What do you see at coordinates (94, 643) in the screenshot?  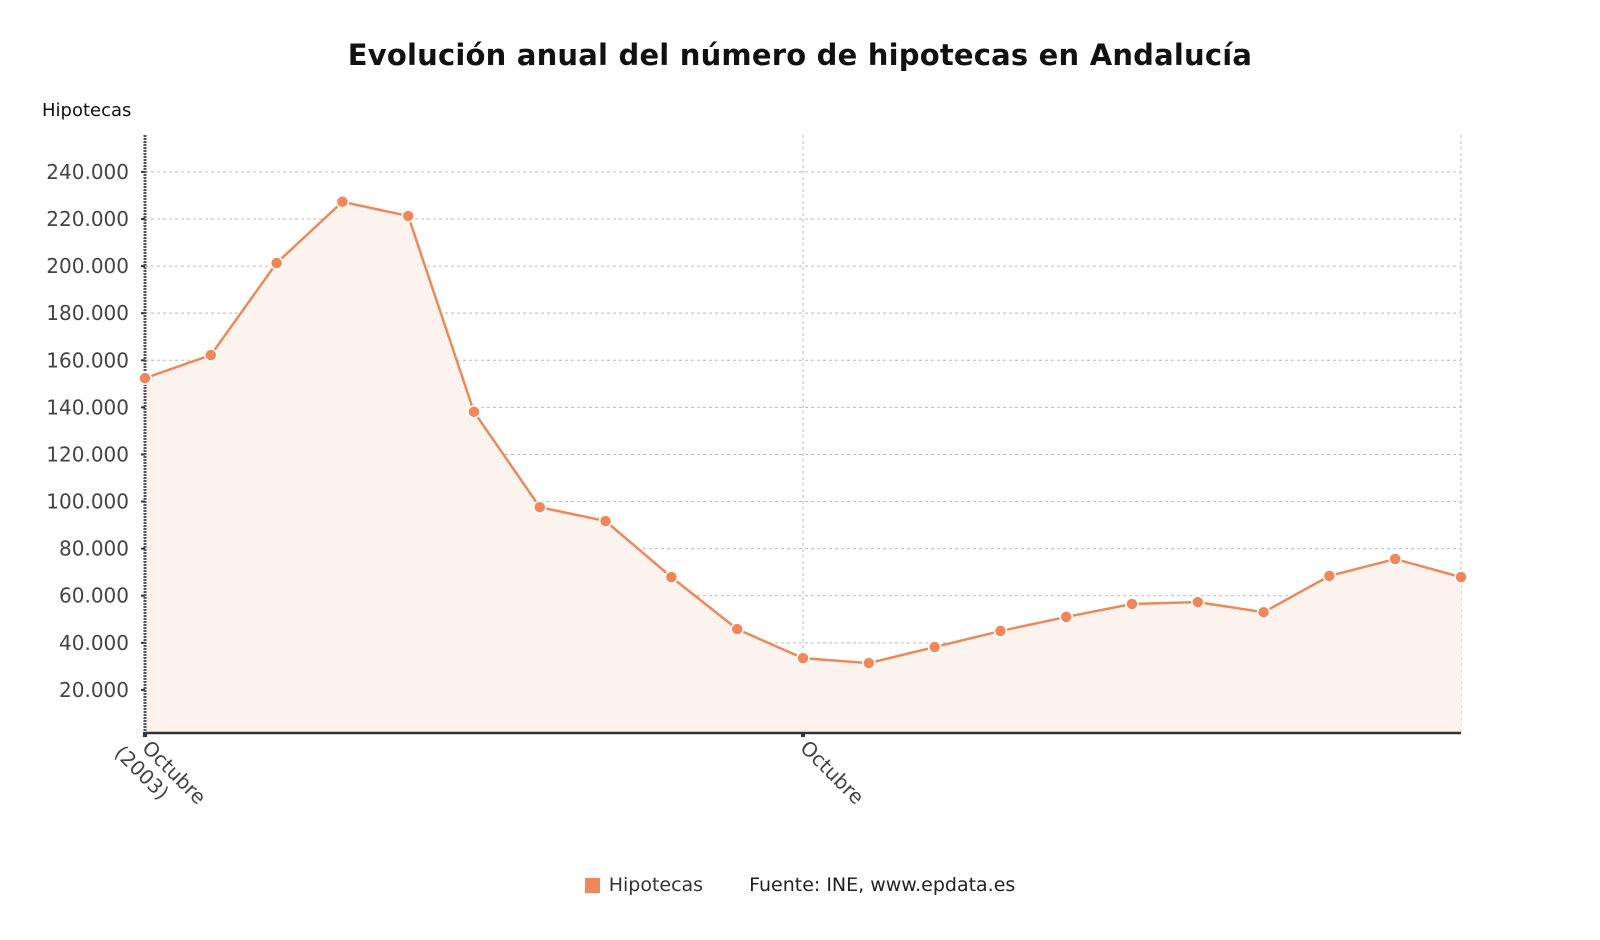 I see `y-tick-label: 40.000` at bounding box center [94, 643].